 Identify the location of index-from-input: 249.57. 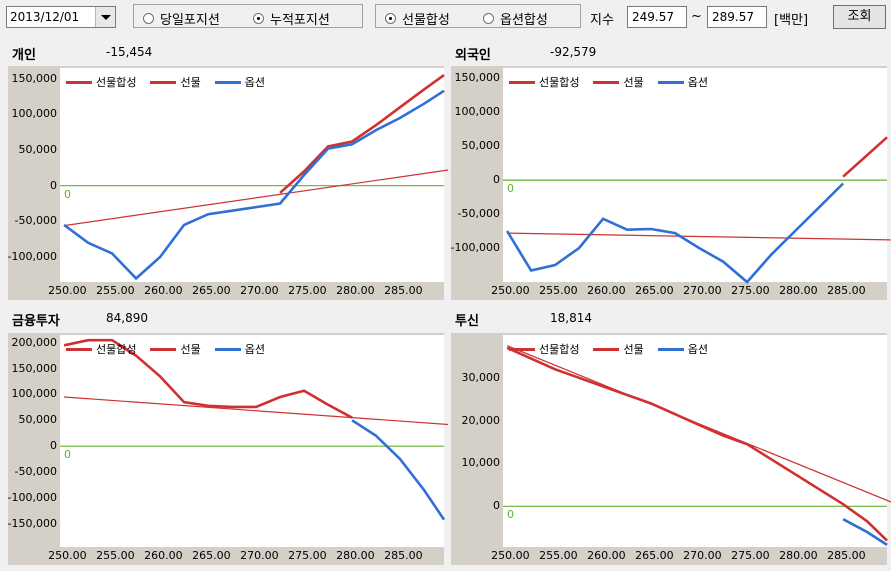
(657, 17).